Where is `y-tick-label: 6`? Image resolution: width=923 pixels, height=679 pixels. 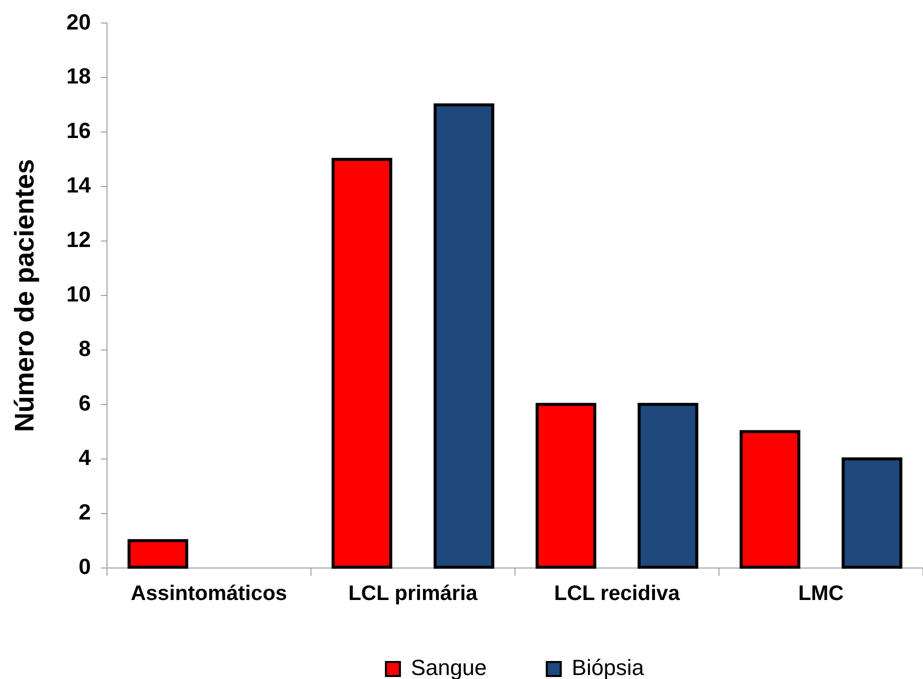
y-tick-label: 6 is located at coordinates (84, 403).